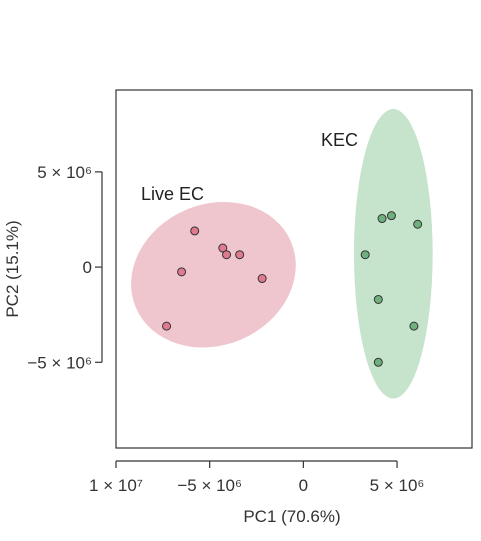  I want to click on group-labels: Live EC KEC, so click(249, 167).